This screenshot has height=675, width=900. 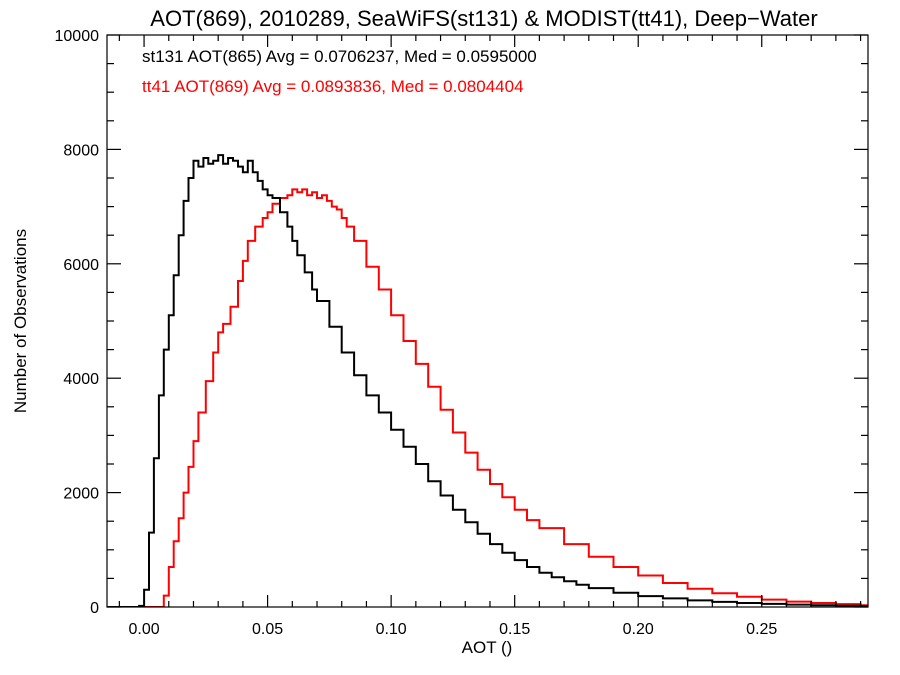 What do you see at coordinates (20, 321) in the screenshot?
I see `y-axis-label: Number of Observations` at bounding box center [20, 321].